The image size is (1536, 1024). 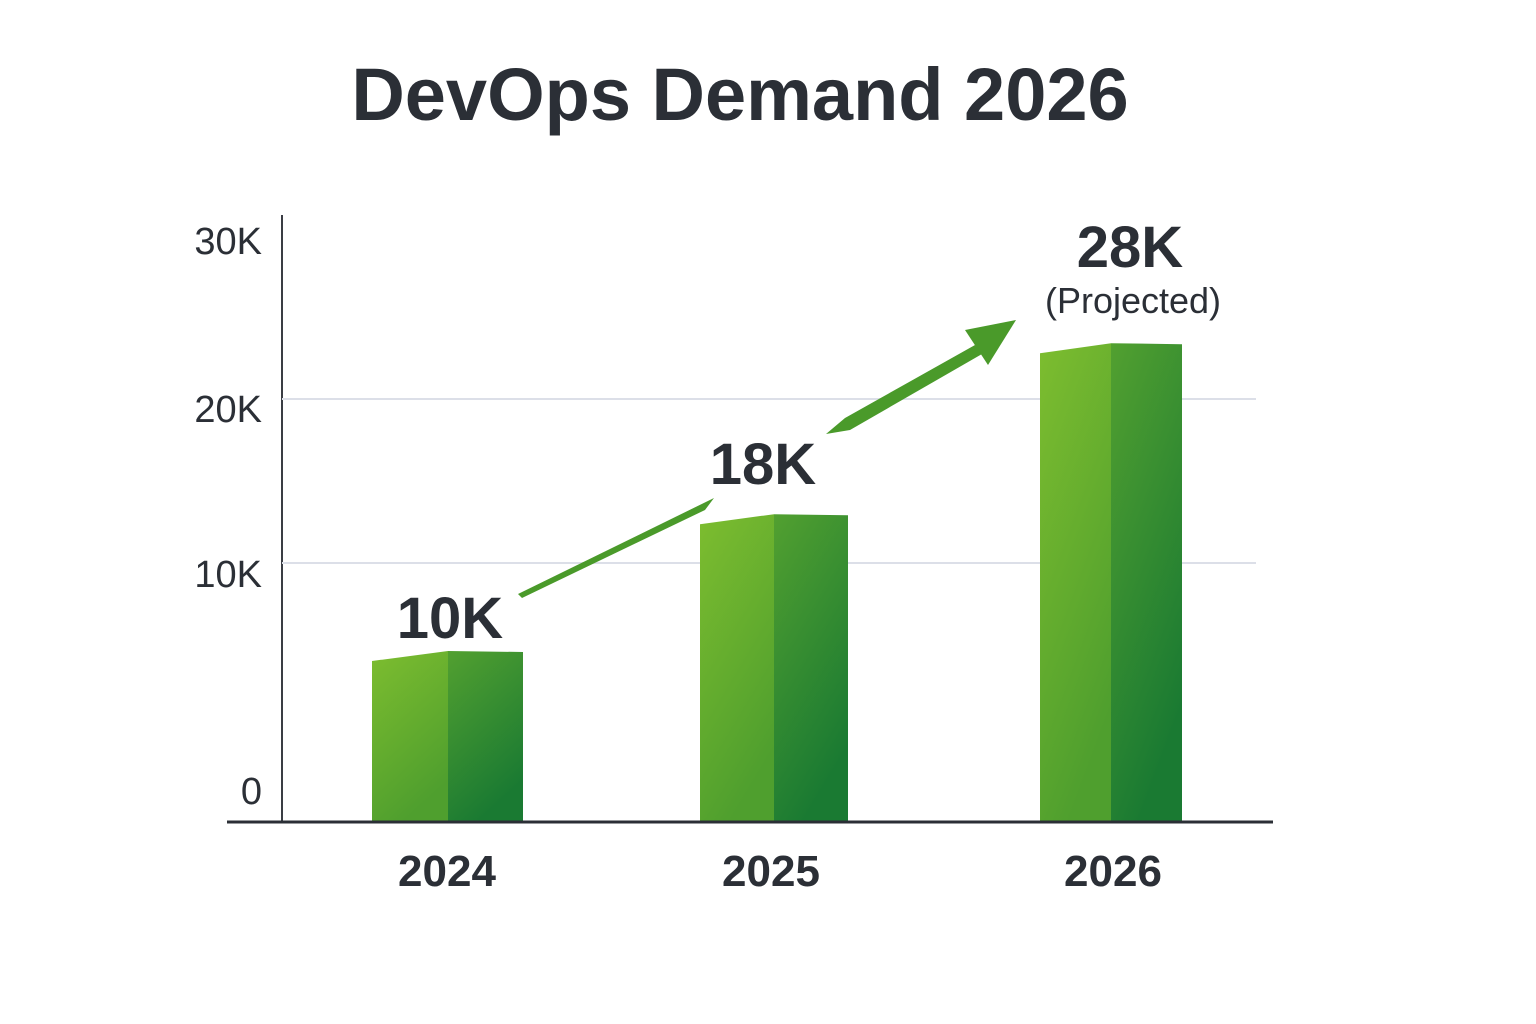 I want to click on bar-2026, so click(x=1111, y=582).